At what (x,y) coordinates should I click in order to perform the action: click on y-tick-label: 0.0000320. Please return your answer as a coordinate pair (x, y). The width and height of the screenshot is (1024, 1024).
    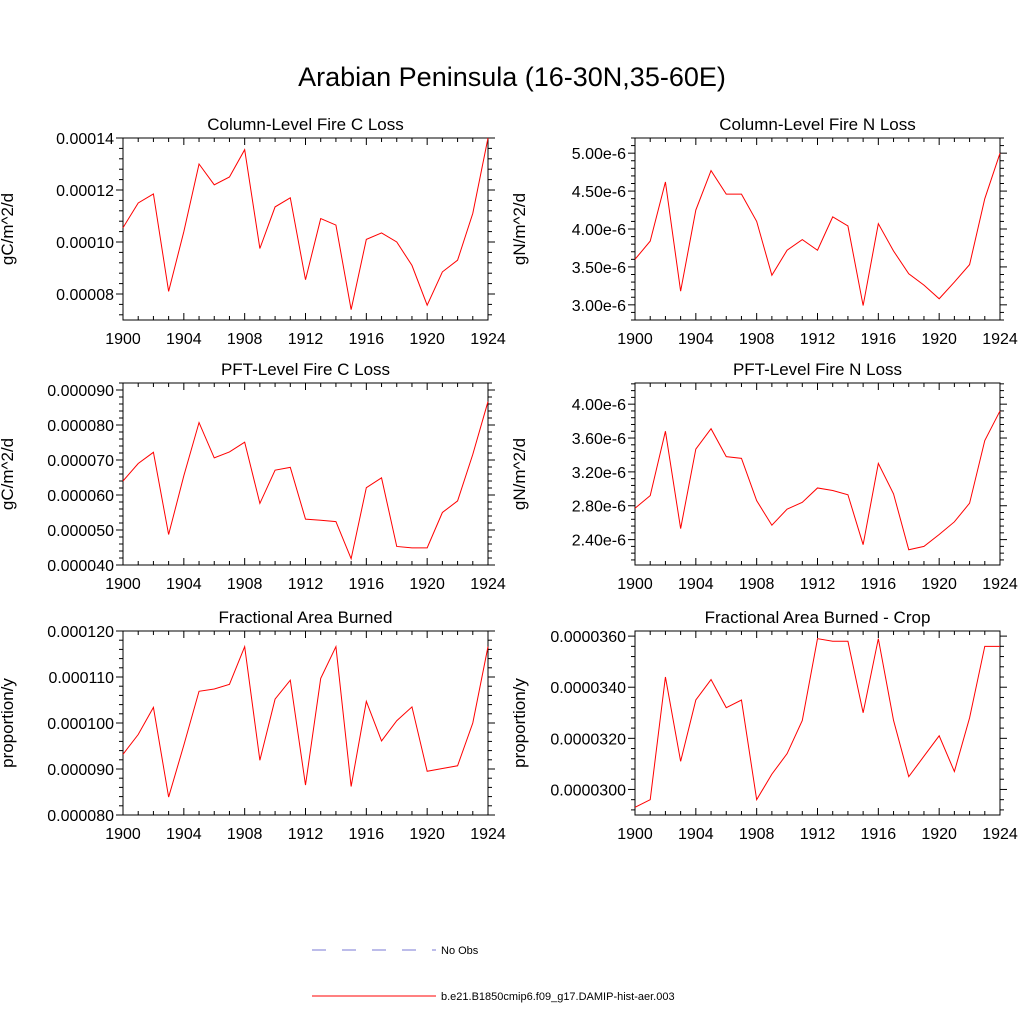
    Looking at the image, I should click on (588, 739).